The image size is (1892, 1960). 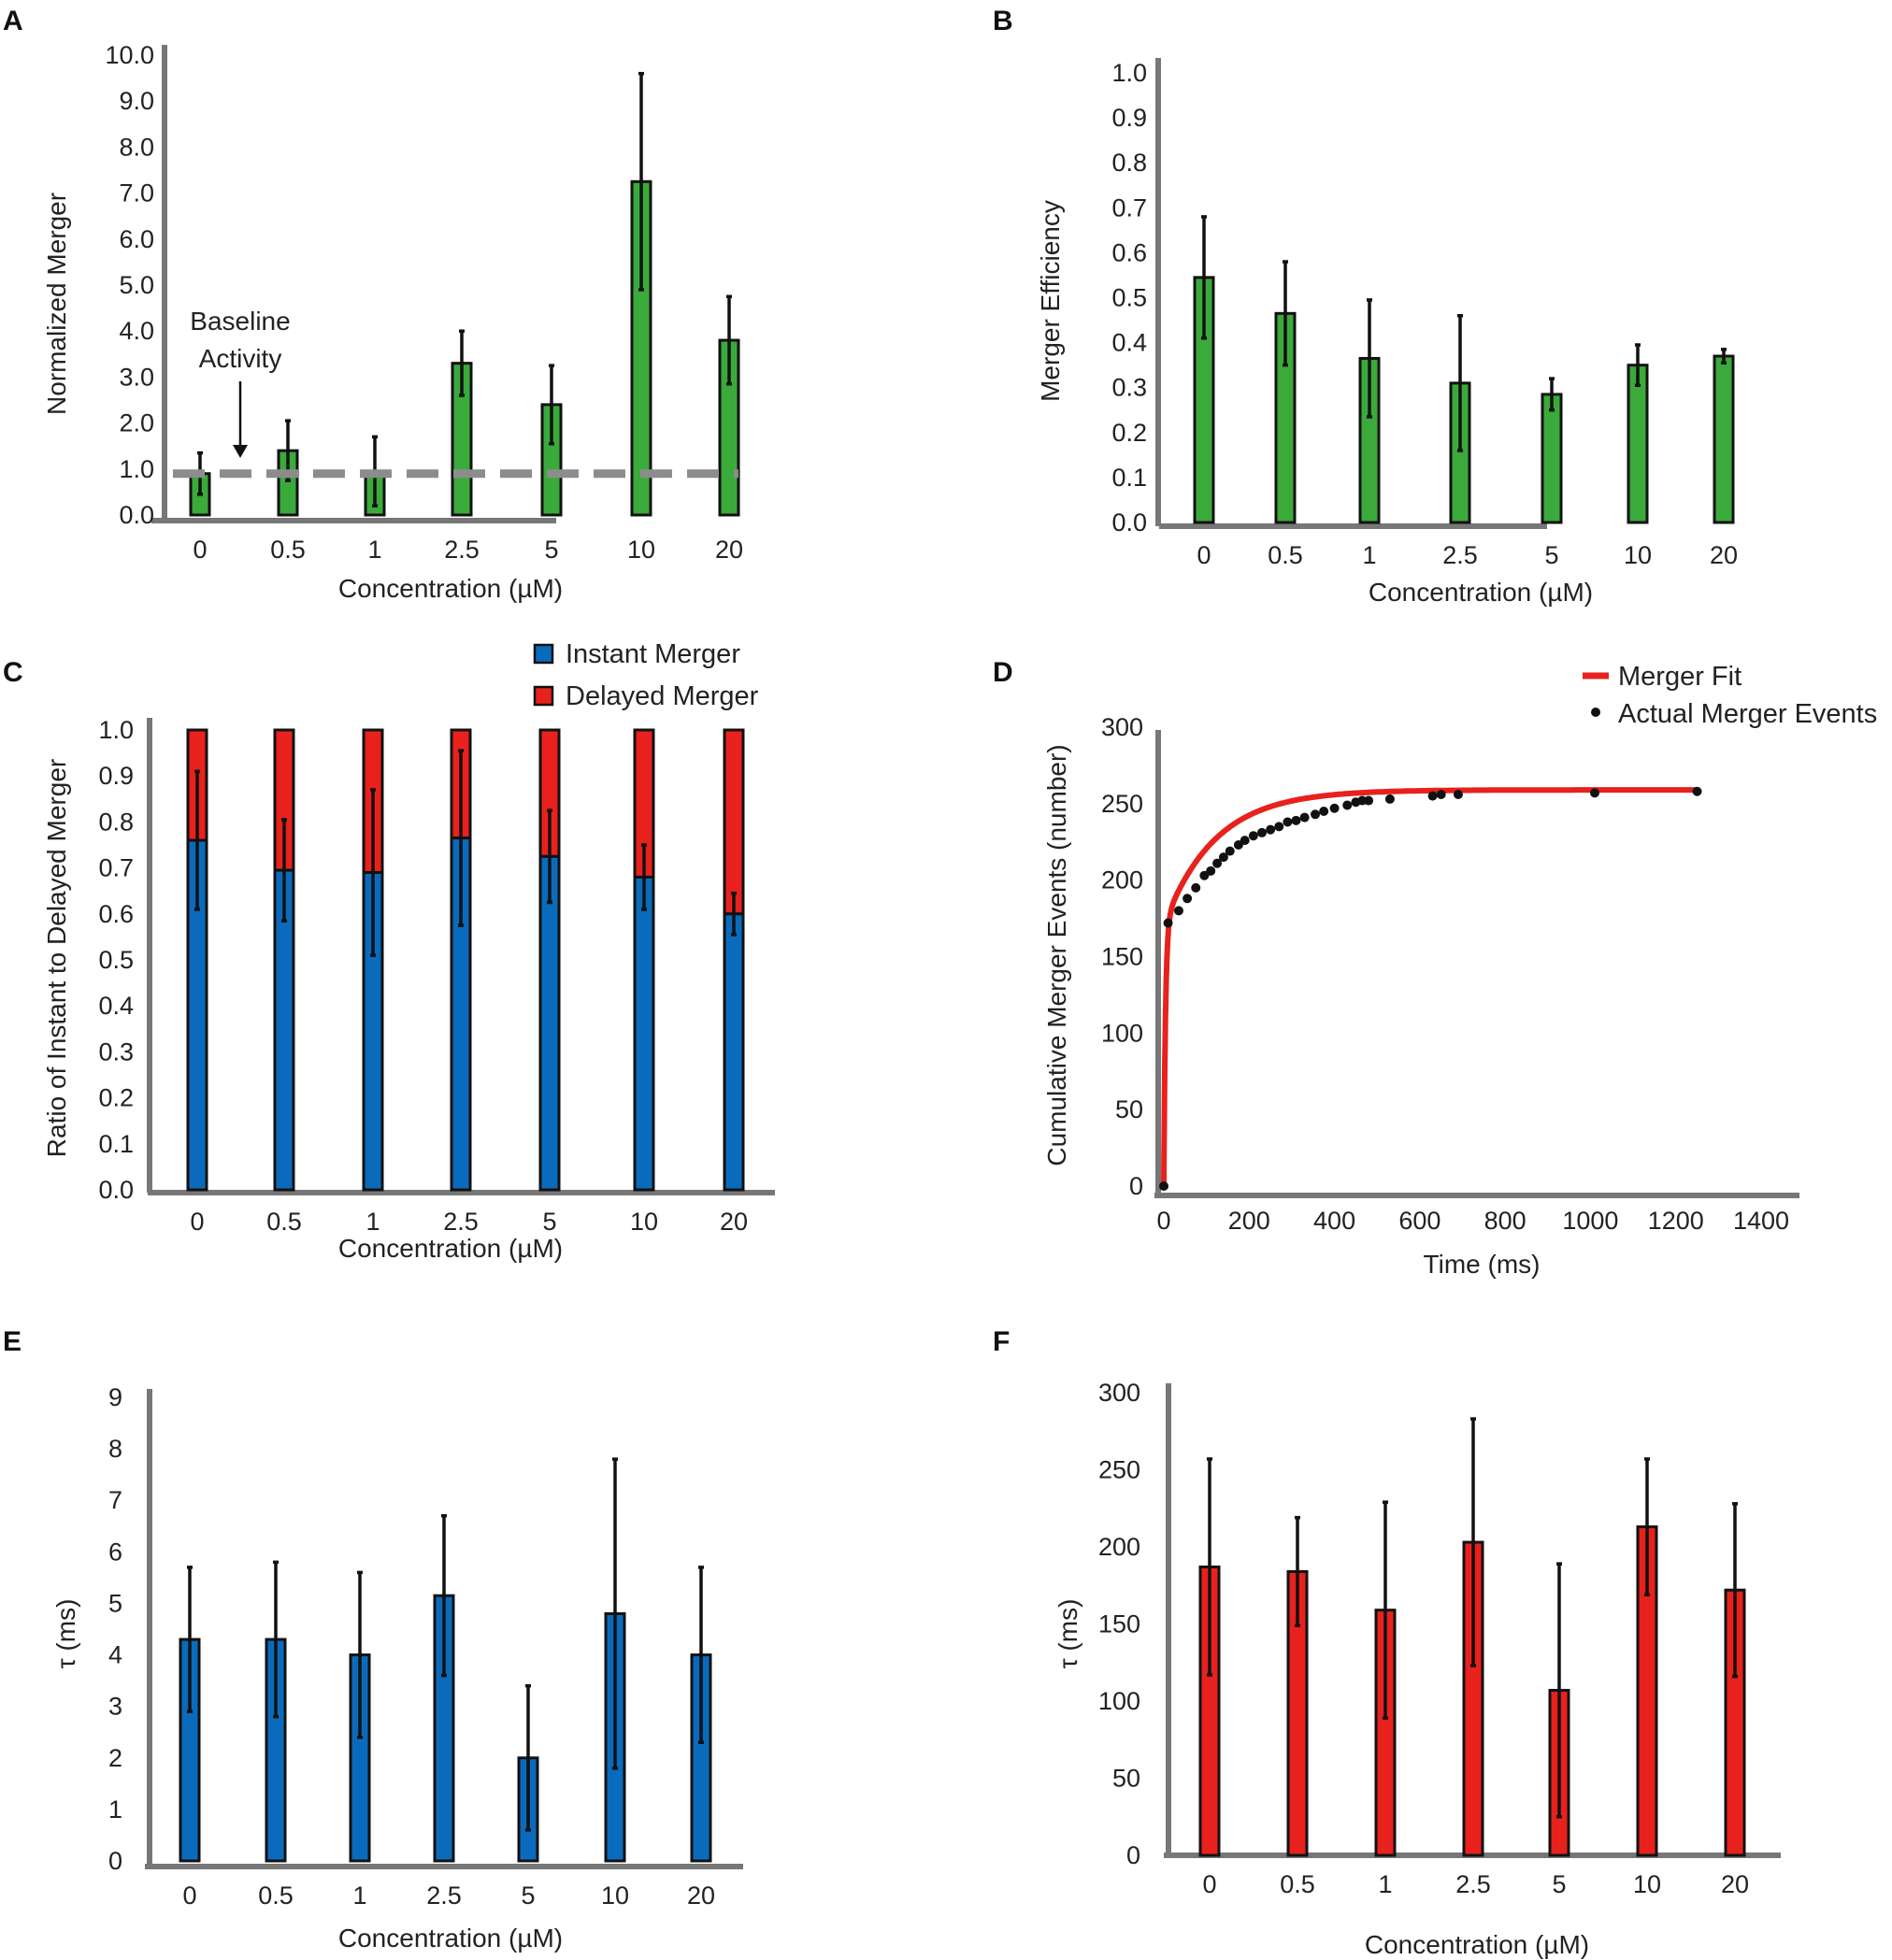 I want to click on y-tick-label-c: 0.5, so click(x=116, y=960).